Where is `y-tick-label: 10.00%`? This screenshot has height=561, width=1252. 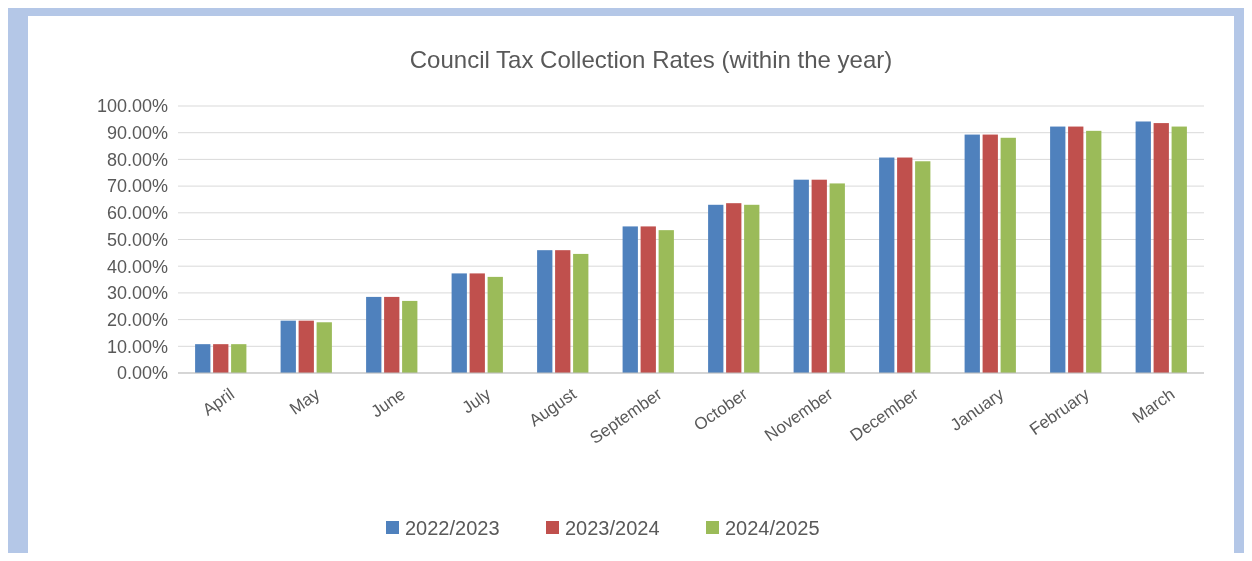
y-tick-label: 10.00% is located at coordinates (137, 346).